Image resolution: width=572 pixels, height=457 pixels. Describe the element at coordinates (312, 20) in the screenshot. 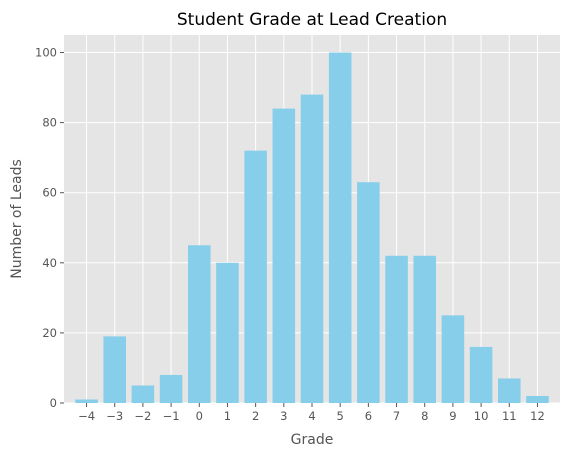

I see `chart-title: Student Grade at Lead Creation` at that location.